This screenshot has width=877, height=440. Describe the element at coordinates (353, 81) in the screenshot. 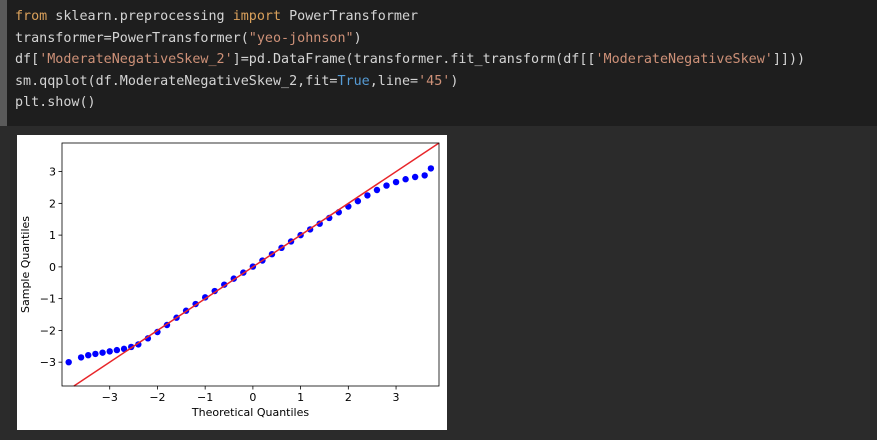

I see `code-token: True` at that location.